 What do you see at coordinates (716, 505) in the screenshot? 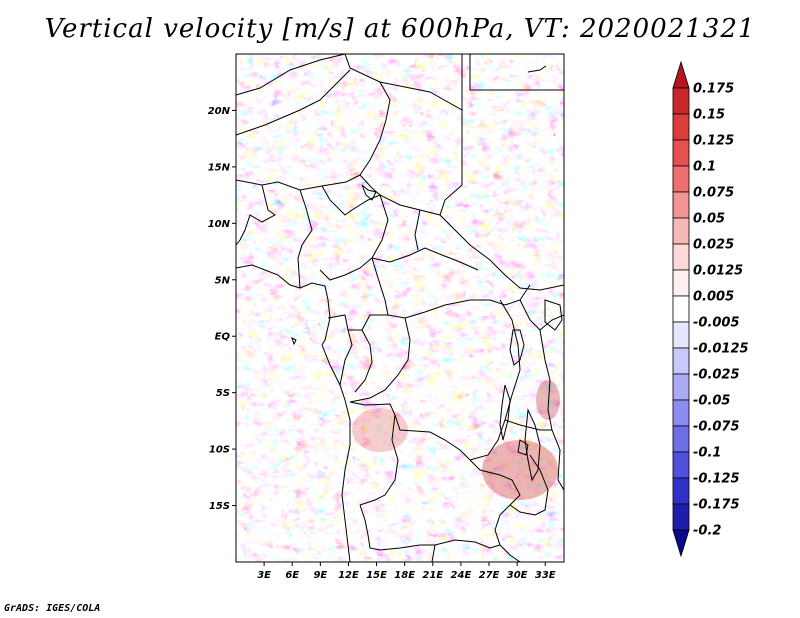
I see `colorbar-label: -0.175` at bounding box center [716, 505].